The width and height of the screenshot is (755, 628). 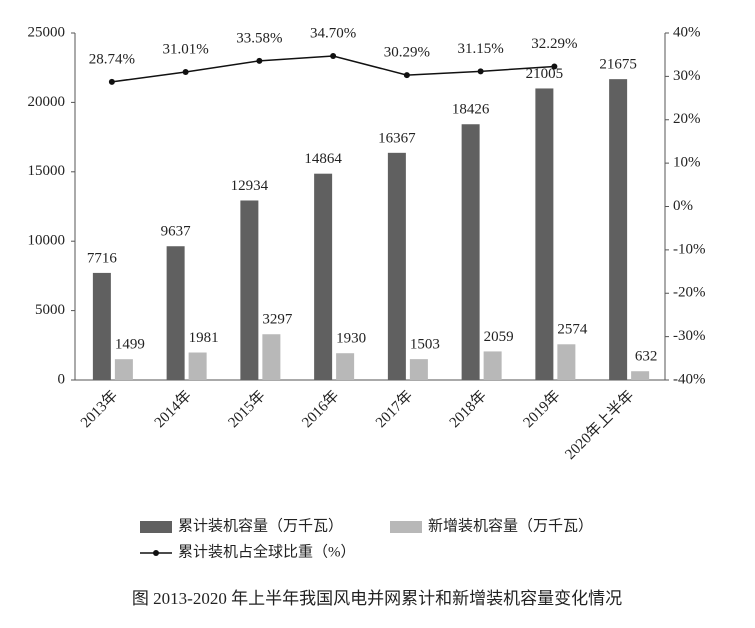 What do you see at coordinates (618, 65) in the screenshot?
I see `bar-label: 21675` at bounding box center [618, 65].